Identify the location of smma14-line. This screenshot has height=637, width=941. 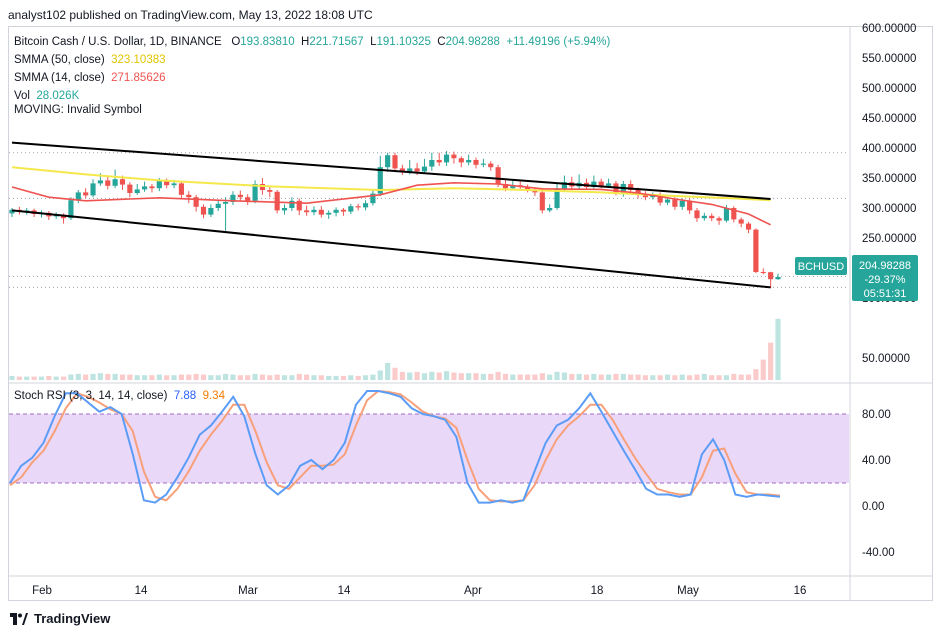
(391, 203).